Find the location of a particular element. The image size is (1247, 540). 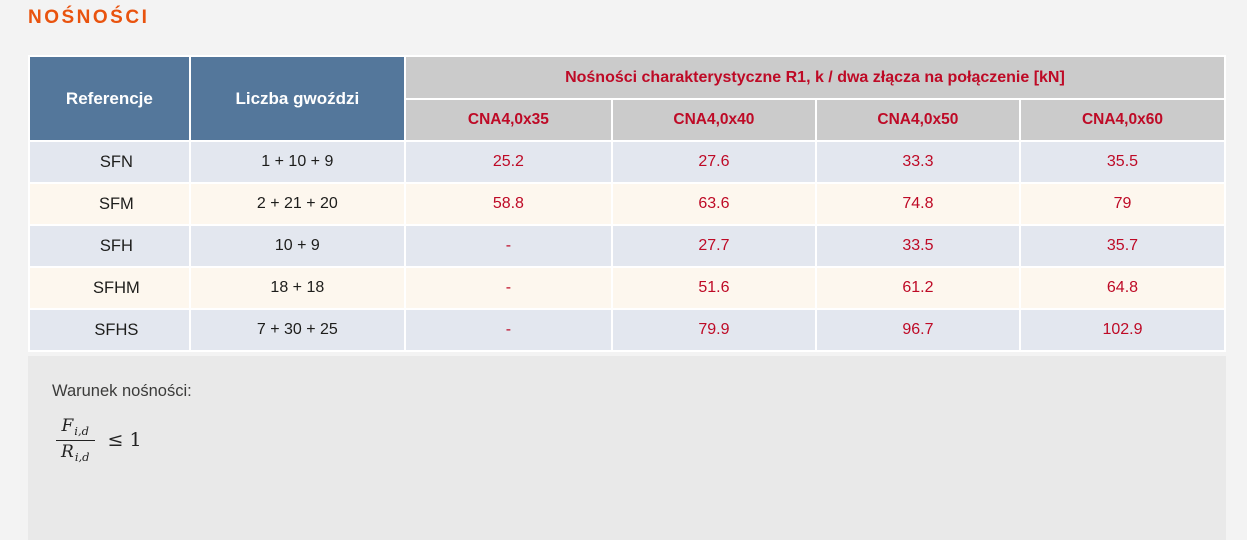

formula-relation: ≤ 1 is located at coordinates (124, 439).